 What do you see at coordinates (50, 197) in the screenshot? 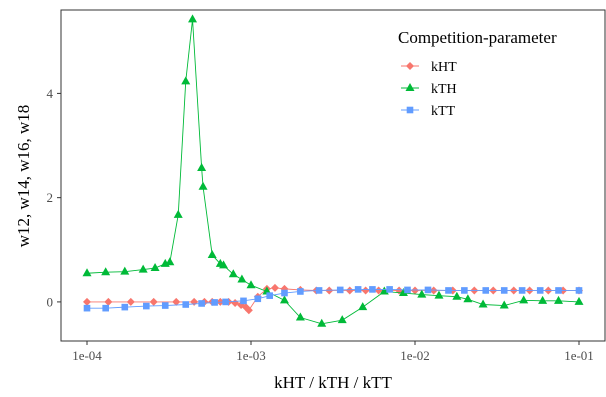
I see `y-tick-label: 2` at bounding box center [50, 197].